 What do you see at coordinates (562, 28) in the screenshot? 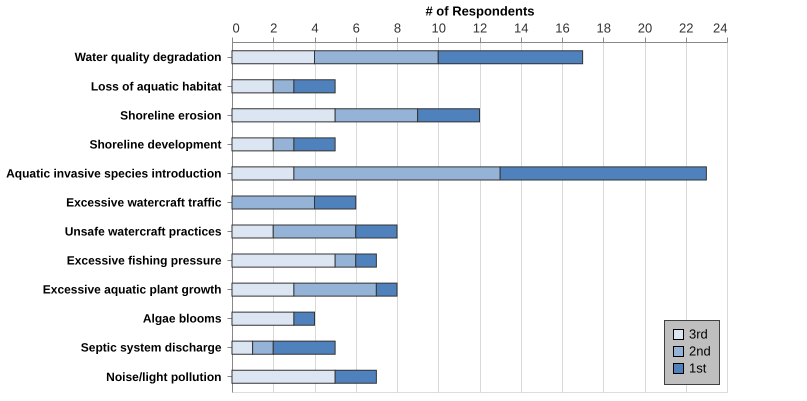
I see `x-tick-label: 16` at bounding box center [562, 28].